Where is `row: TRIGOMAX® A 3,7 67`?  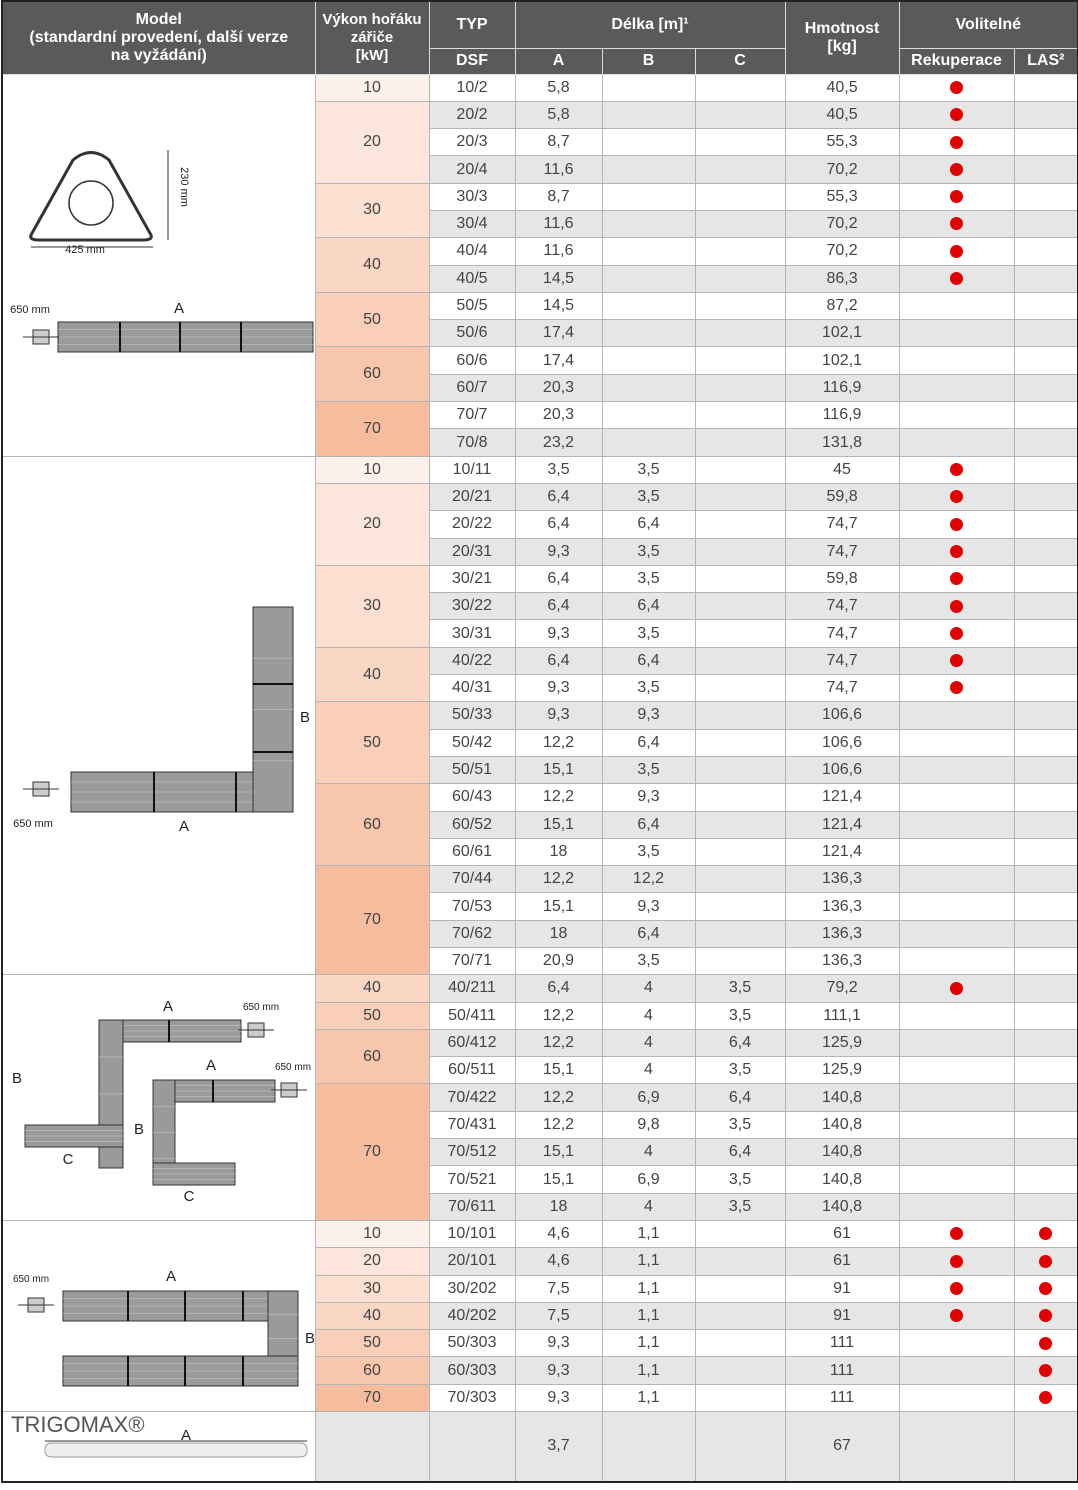 row: TRIGOMAX® A 3,7 67 is located at coordinates (539, 1447).